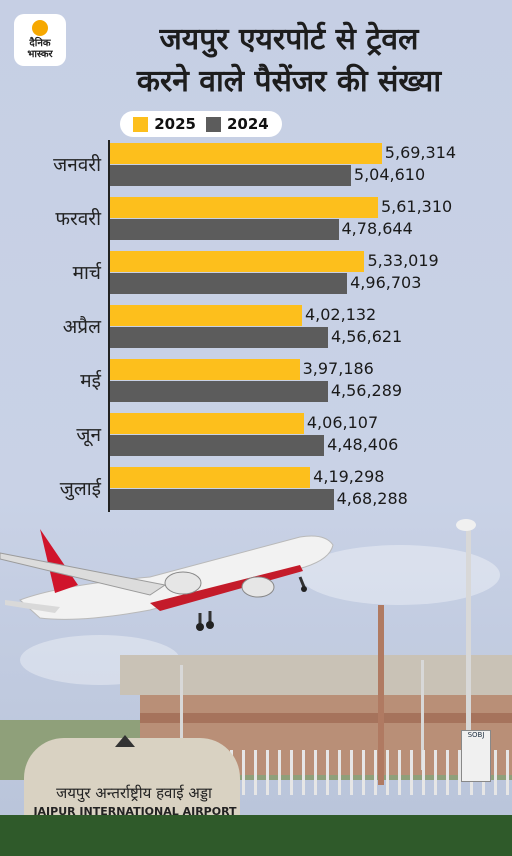  I want to click on chart-y-axis, so click(109, 326).